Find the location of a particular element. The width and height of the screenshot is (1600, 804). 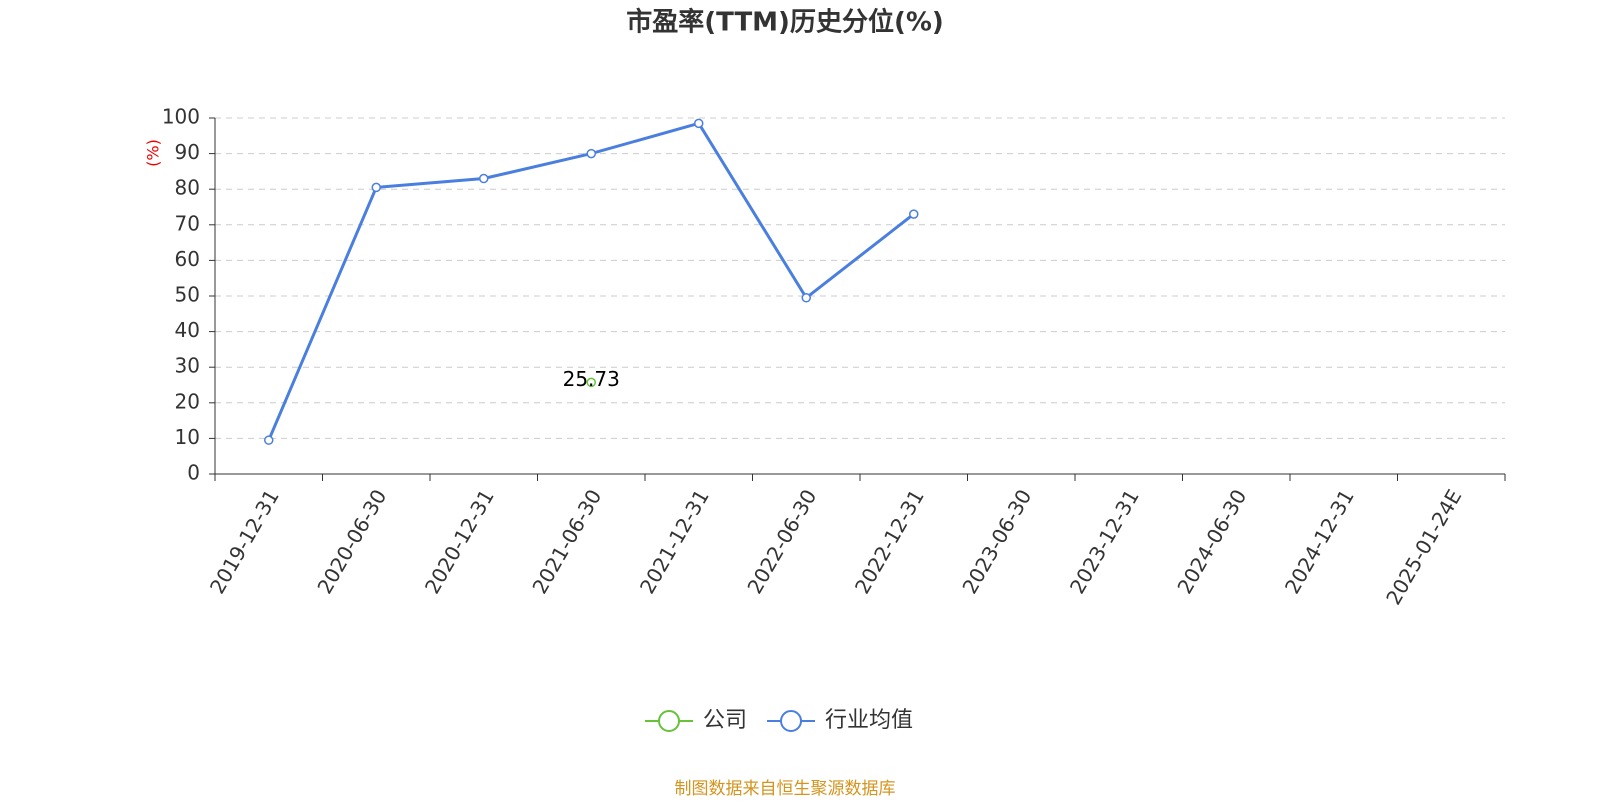

data-label: 25.73 is located at coordinates (591, 379).